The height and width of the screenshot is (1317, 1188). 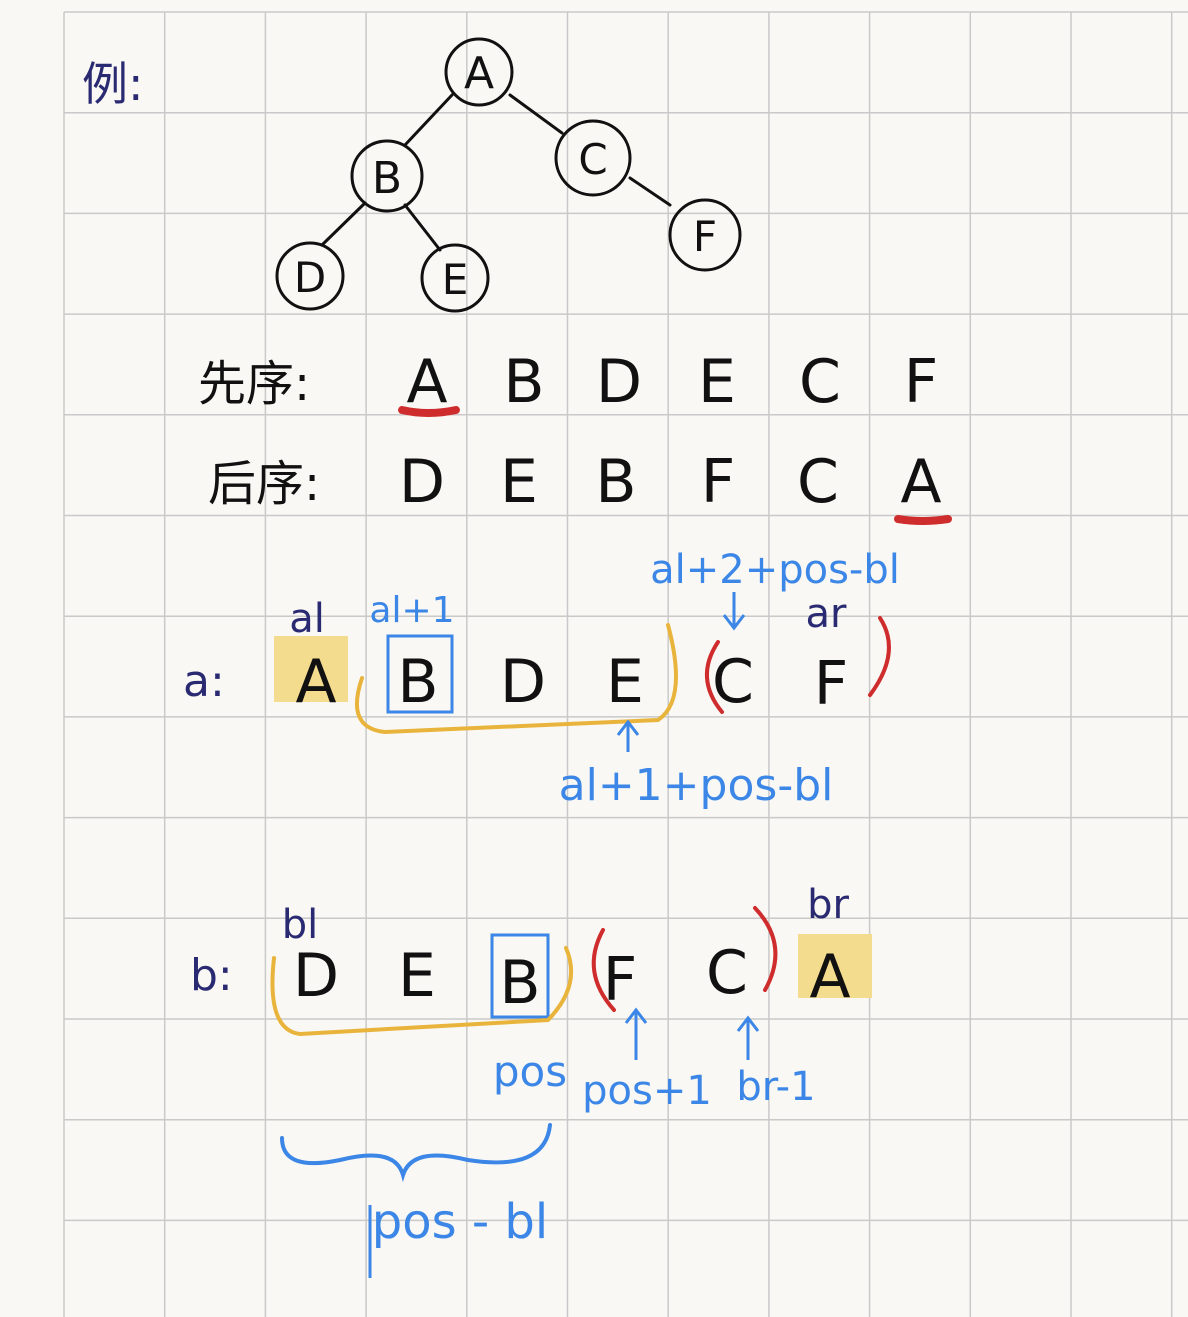 I want to click on example-label: 例:, so click(x=113, y=84).